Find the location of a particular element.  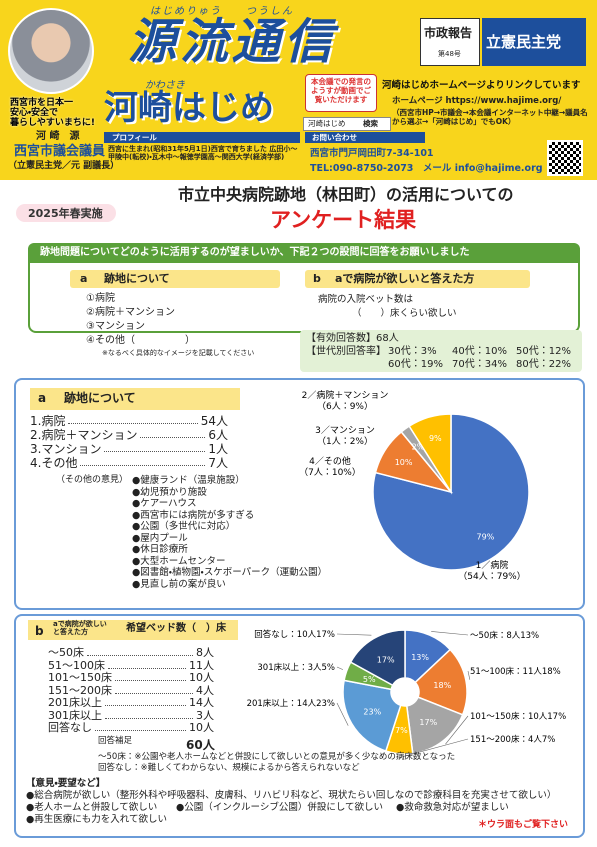

slice-category: 回答なし：10人17% is located at coordinates (294, 634).